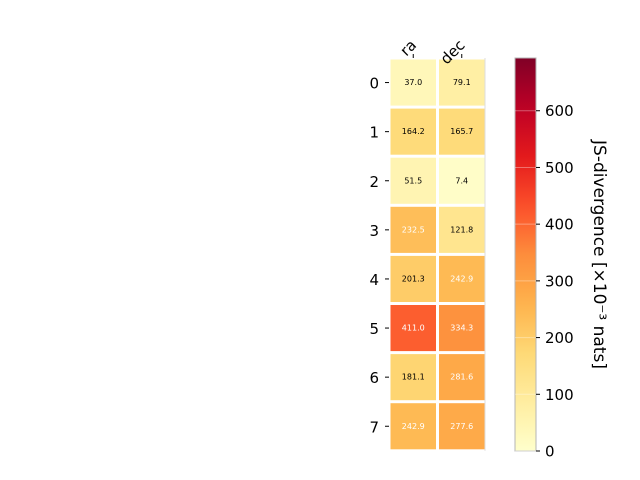 The width and height of the screenshot is (640, 480). Describe the element at coordinates (559, 281) in the screenshot. I see `colorbar-tick-label: 300` at that location.